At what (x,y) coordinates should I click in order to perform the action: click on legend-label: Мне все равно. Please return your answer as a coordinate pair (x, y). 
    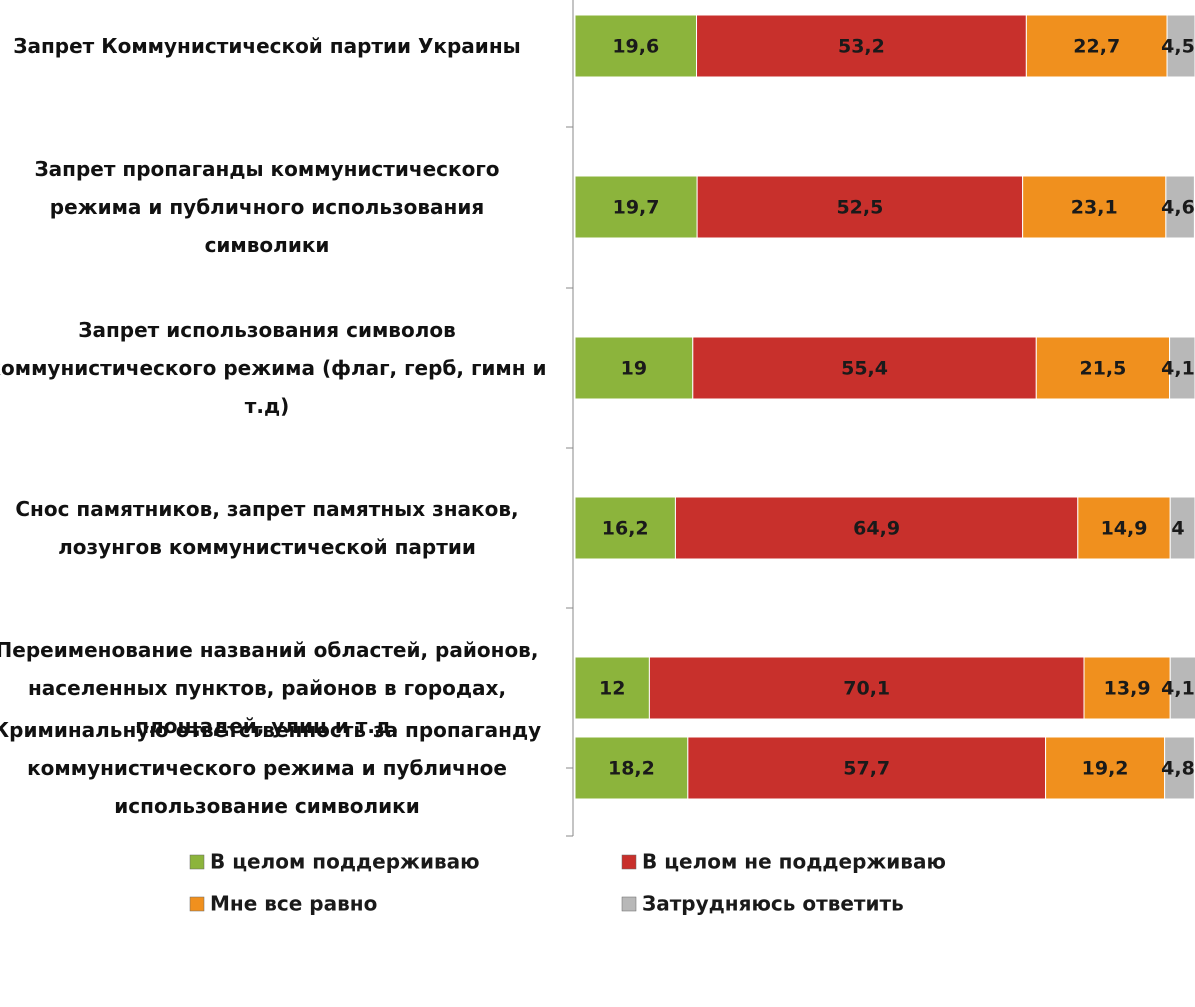
    Looking at the image, I should click on (293, 904).